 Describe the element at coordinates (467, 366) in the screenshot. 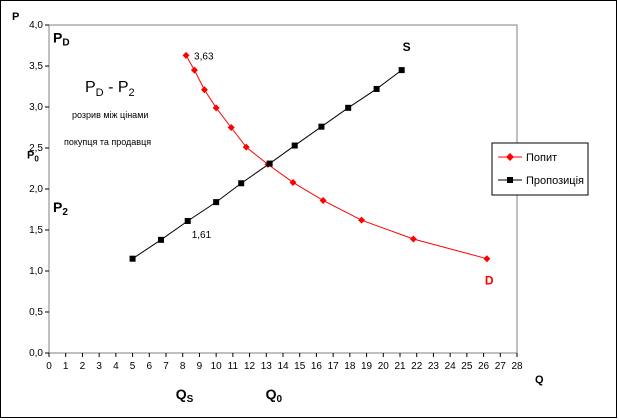

I see `x-tick-label: 25` at that location.